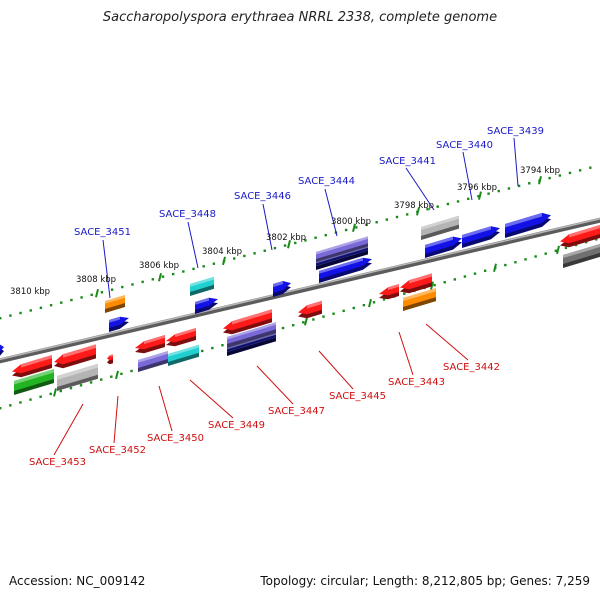 This screenshot has width=600, height=605. I want to click on scale-label: 3796 kbp, so click(477, 188).